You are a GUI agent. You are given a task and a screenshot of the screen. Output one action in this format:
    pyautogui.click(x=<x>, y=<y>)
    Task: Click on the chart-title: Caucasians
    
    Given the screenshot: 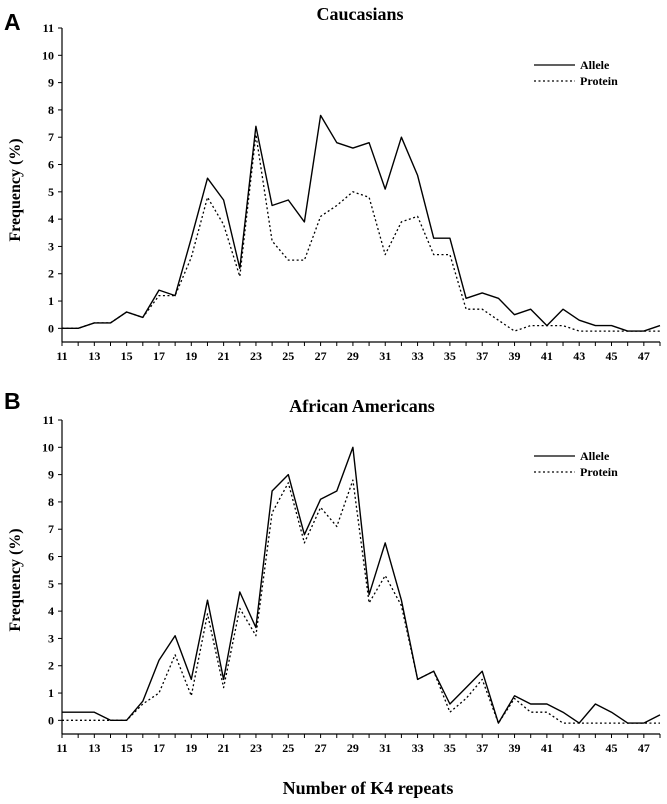 What is the action you would take?
    pyautogui.click(x=359, y=14)
    